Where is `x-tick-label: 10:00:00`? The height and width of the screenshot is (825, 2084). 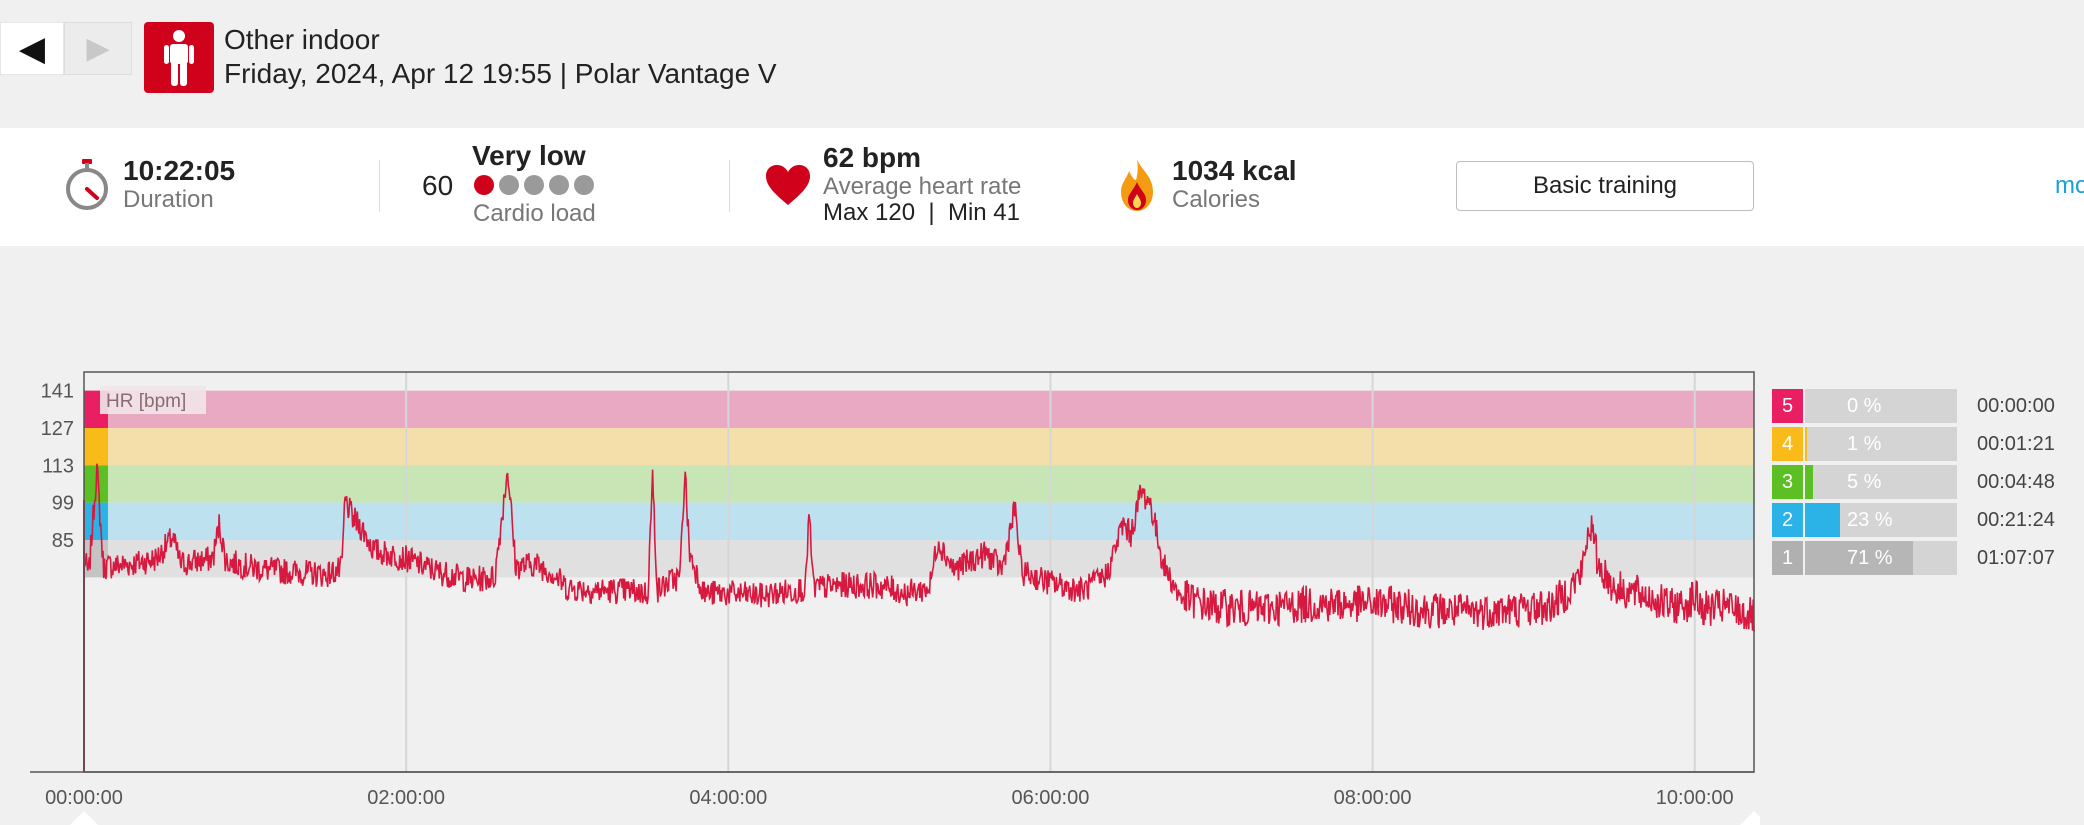 x-tick-label: 10:00:00 is located at coordinates (1695, 798).